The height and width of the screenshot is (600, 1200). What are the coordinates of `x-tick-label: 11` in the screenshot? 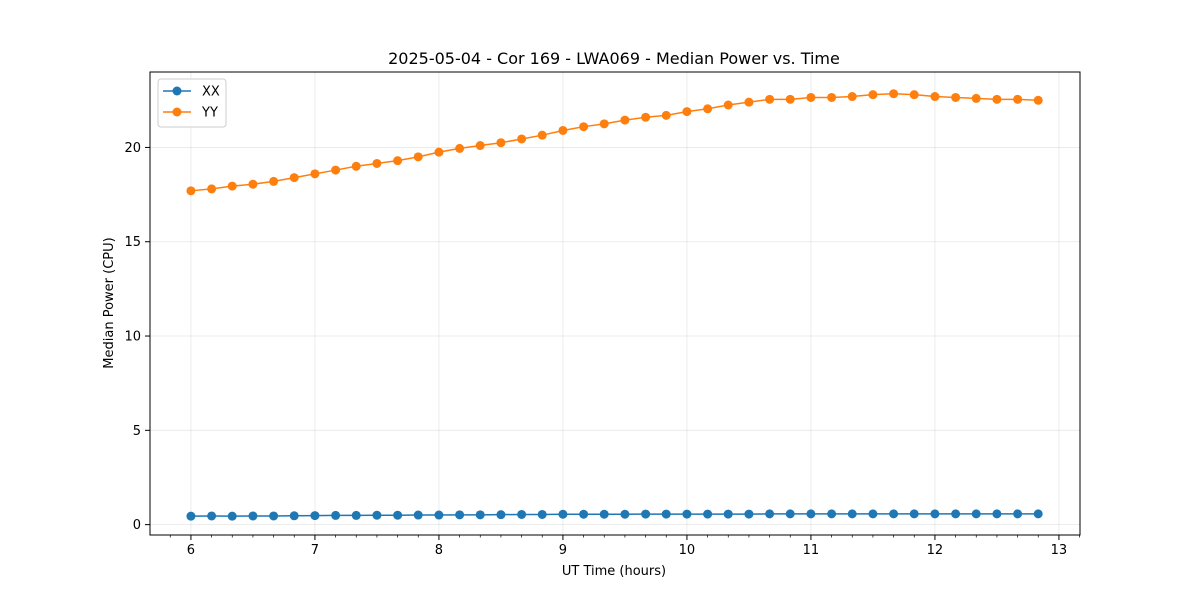 It's located at (811, 550).